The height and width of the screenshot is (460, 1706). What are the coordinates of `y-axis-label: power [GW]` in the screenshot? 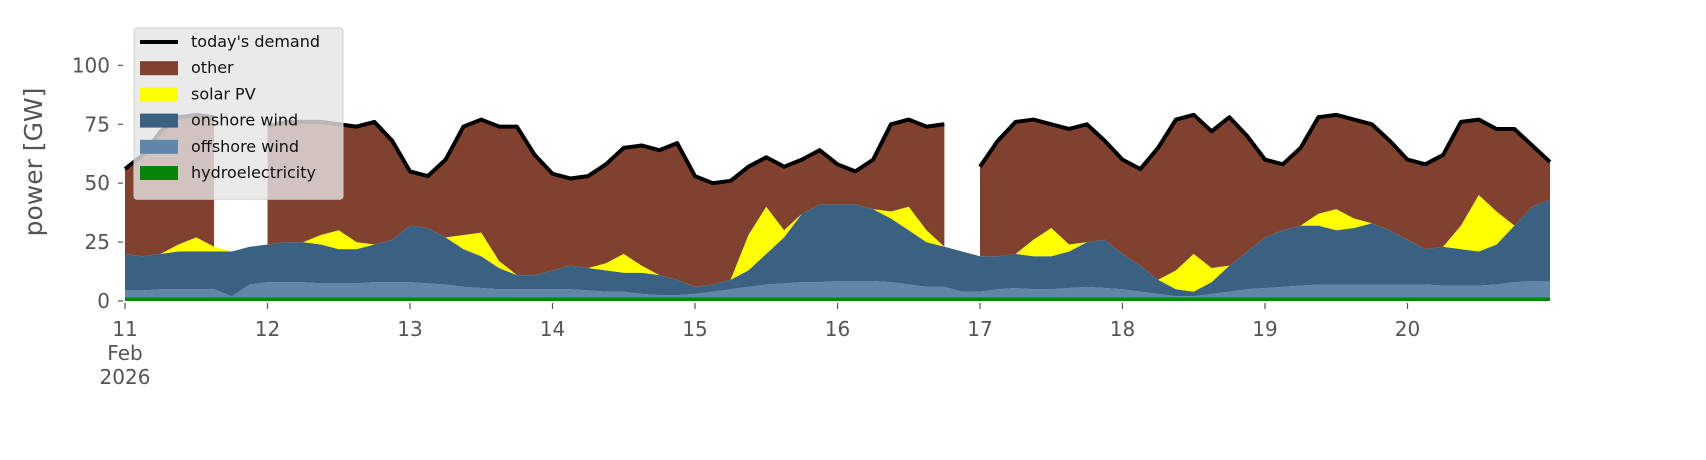 It's located at (33, 162).